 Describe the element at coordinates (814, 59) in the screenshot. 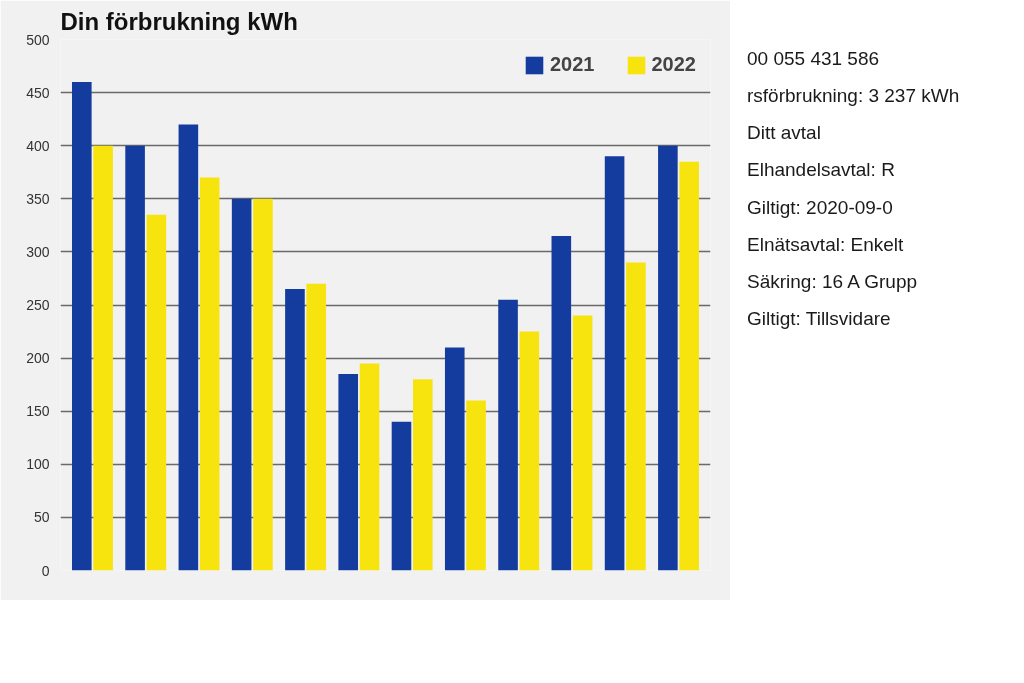

I see `text: 00 055 431 586` at that location.